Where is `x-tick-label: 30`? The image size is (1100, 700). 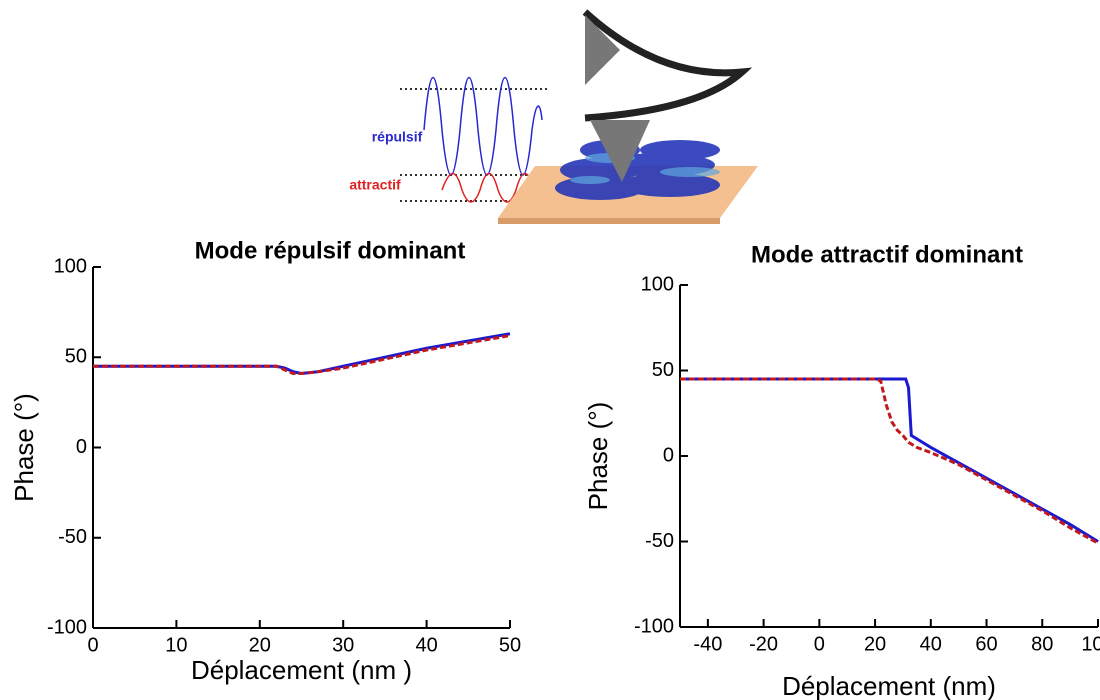
x-tick-label: 30 is located at coordinates (343, 645).